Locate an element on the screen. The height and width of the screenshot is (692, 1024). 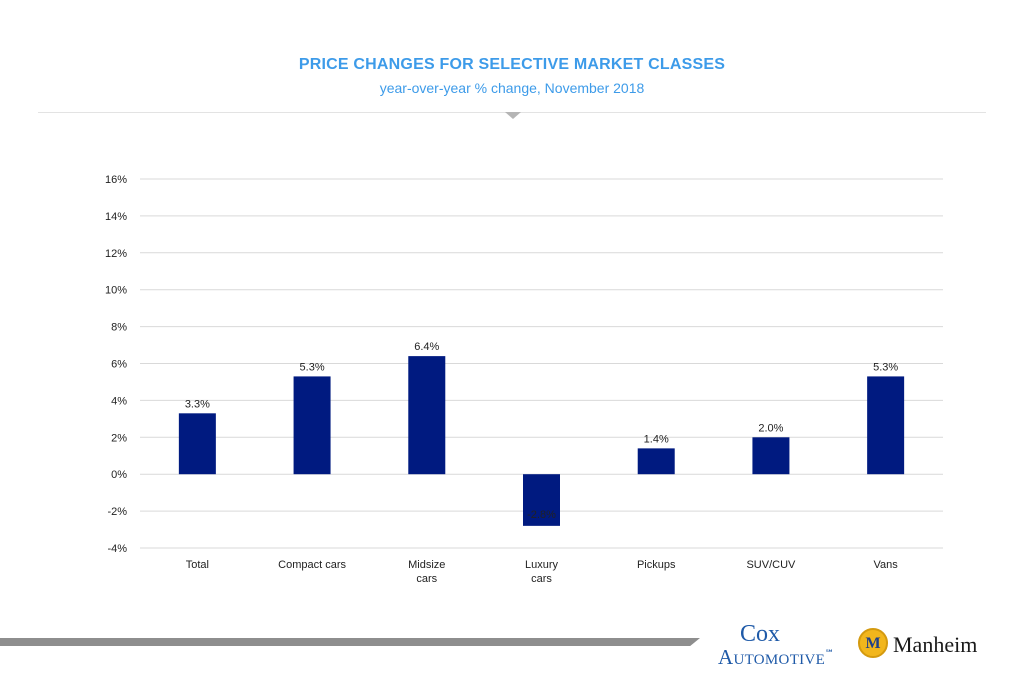
manheim-badge-icon: M is located at coordinates (873, 643).